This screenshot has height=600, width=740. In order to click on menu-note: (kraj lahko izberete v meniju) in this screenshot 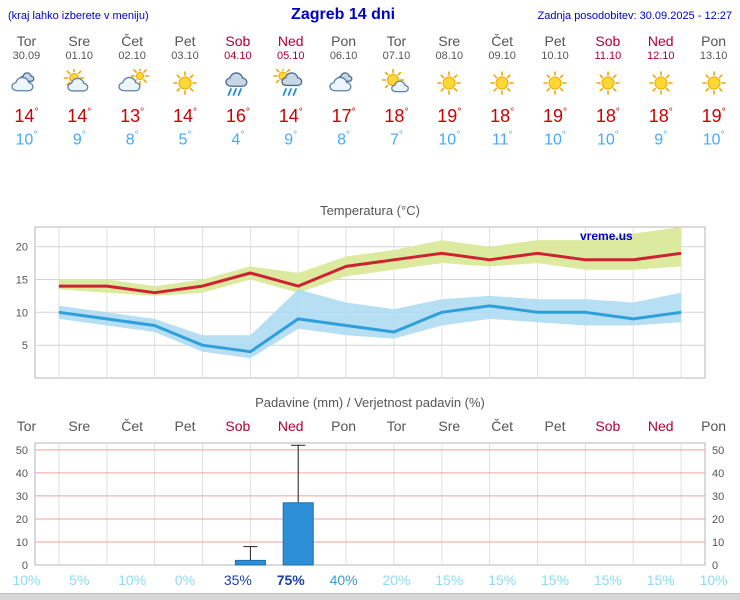, I will do `click(78, 16)`.